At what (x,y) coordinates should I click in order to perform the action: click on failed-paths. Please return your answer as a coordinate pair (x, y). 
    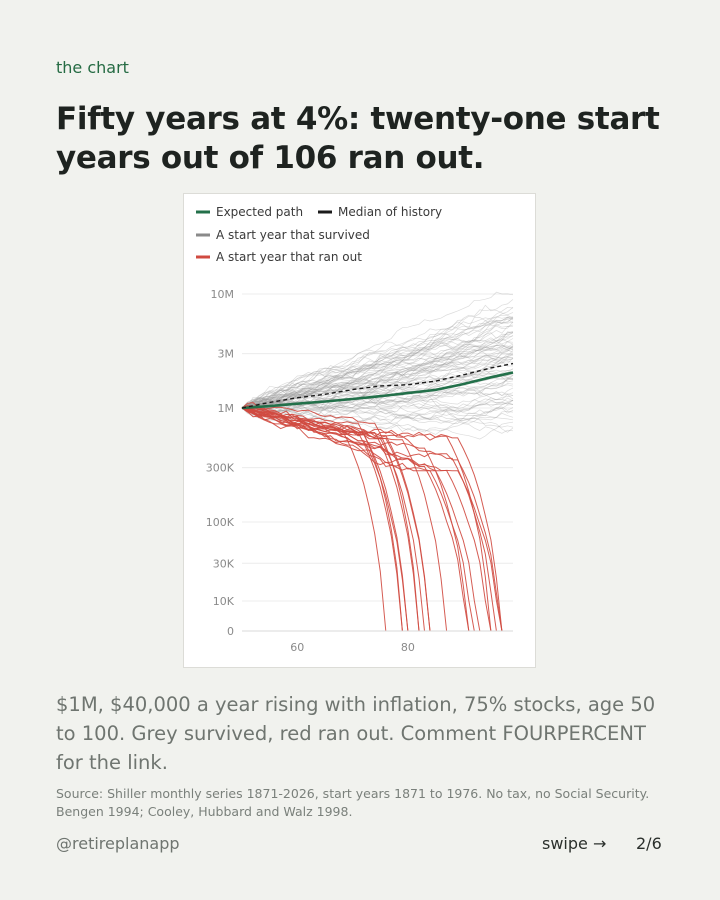
    Looking at the image, I should click on (374, 517).